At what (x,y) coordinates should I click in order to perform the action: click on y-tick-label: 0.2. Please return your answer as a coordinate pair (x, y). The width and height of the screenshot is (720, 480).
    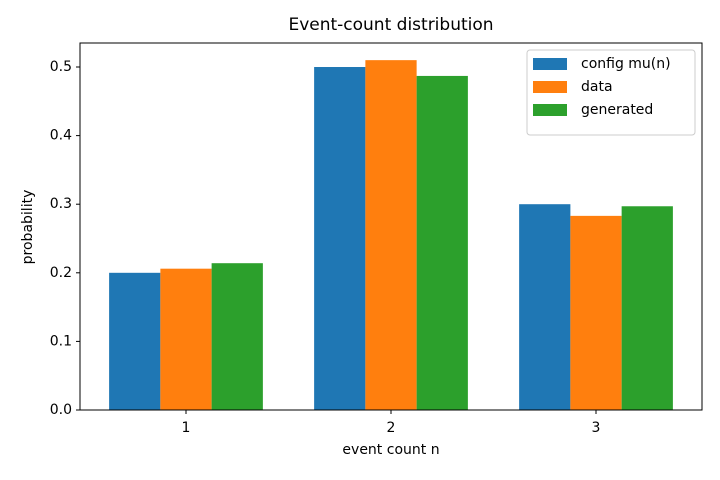
    Looking at the image, I should click on (61, 273).